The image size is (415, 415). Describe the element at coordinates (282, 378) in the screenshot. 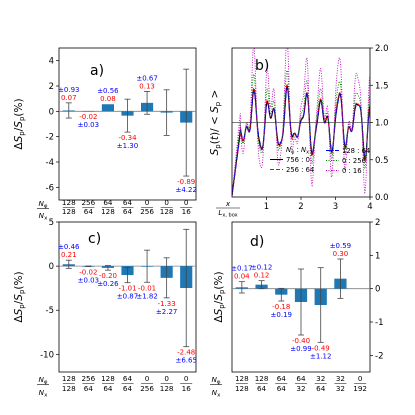

I see `row1-label-d-2: 64` at that location.